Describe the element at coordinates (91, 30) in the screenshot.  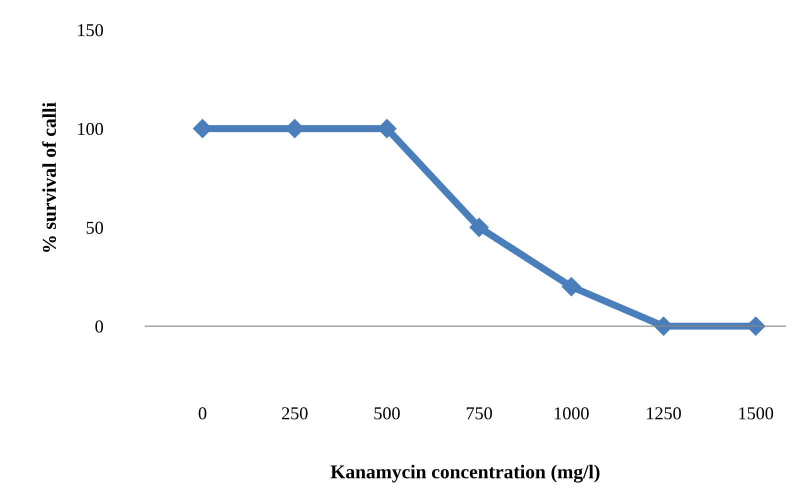
I see `y-tick-label: 150` at that location.